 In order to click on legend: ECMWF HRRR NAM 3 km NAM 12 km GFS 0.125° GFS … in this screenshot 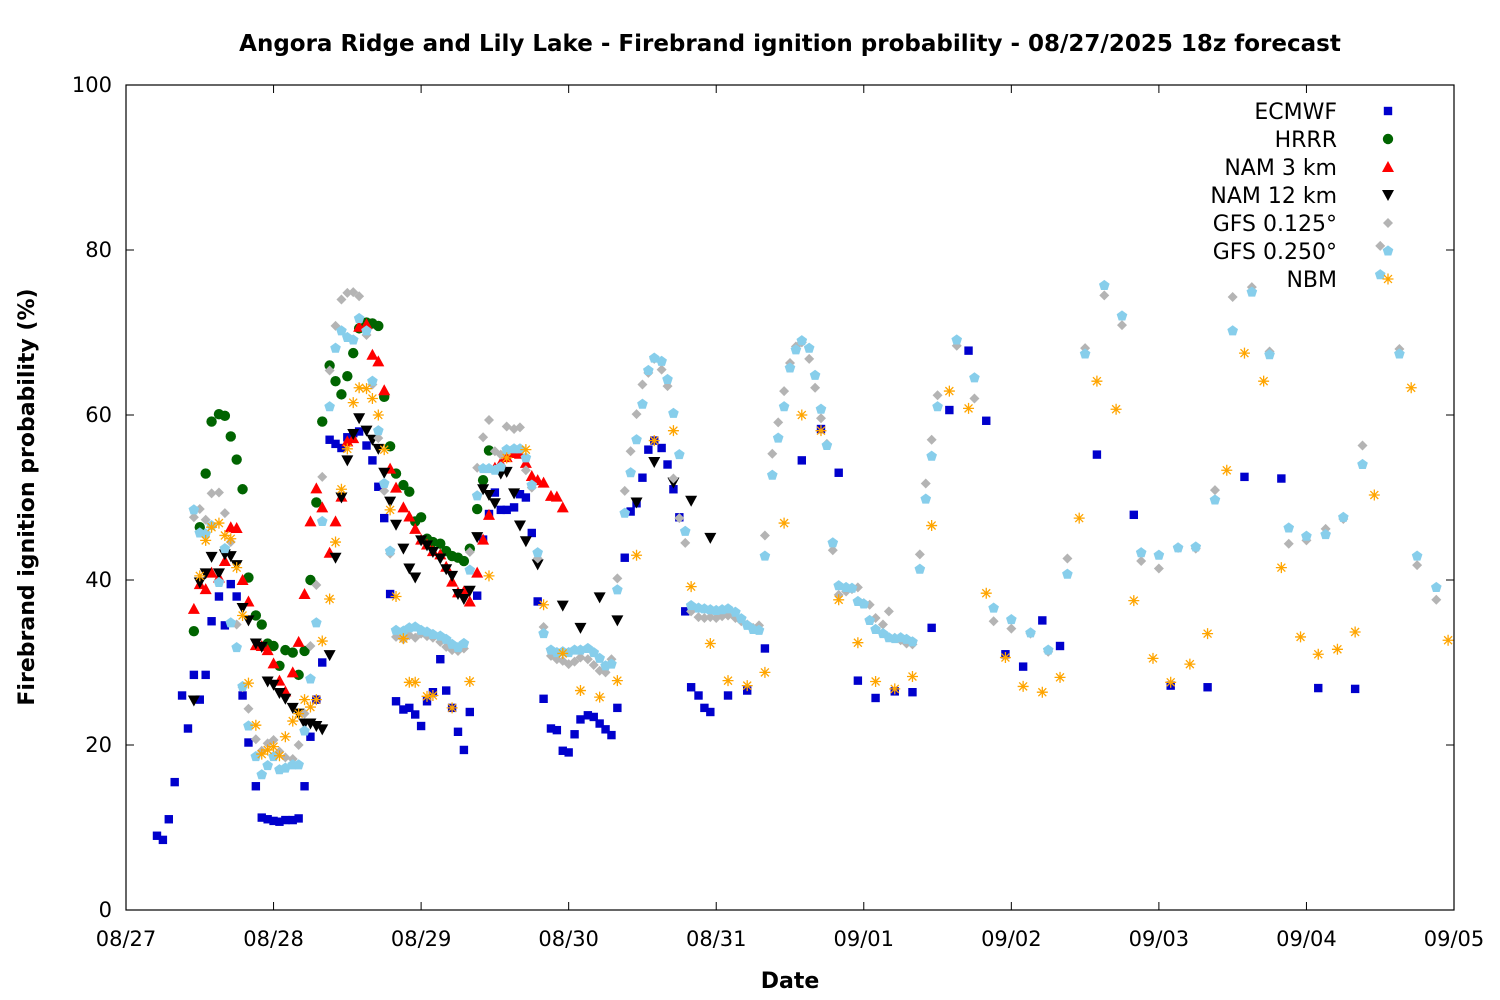, I will do `click(1302, 196)`.